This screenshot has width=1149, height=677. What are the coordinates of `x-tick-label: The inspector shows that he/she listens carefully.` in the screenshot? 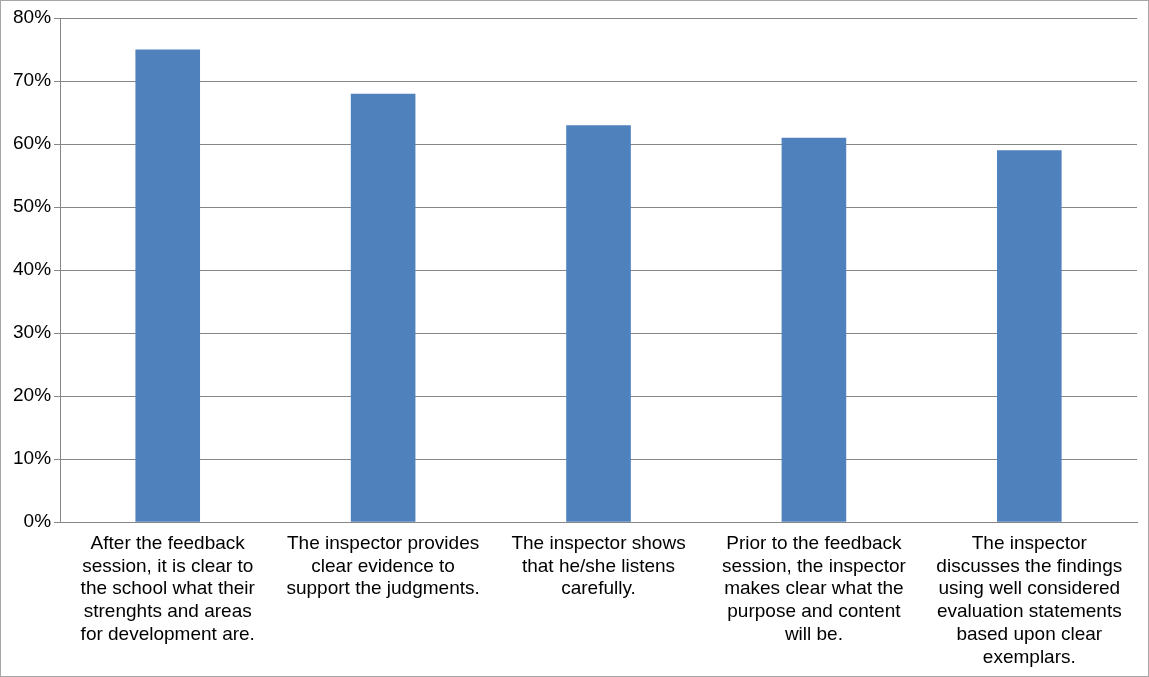 It's located at (598, 565).